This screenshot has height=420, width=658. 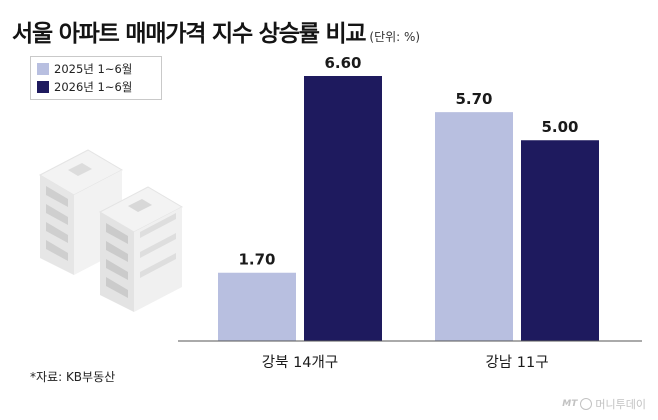 I want to click on x-tick-label-gangnam: 강남 11구, so click(x=516, y=362).